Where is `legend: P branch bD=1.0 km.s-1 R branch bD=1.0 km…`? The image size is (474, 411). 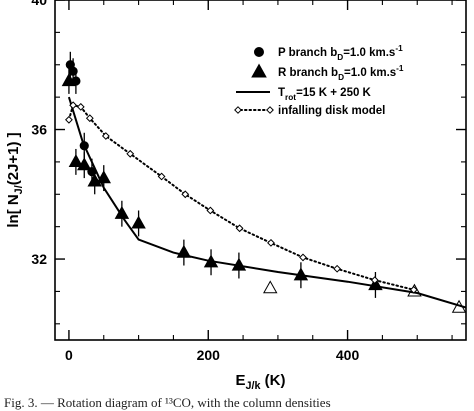 legend: P branch bD=1.0 km.s-1 R branch bD=1.0 km… is located at coordinates (319, 80).